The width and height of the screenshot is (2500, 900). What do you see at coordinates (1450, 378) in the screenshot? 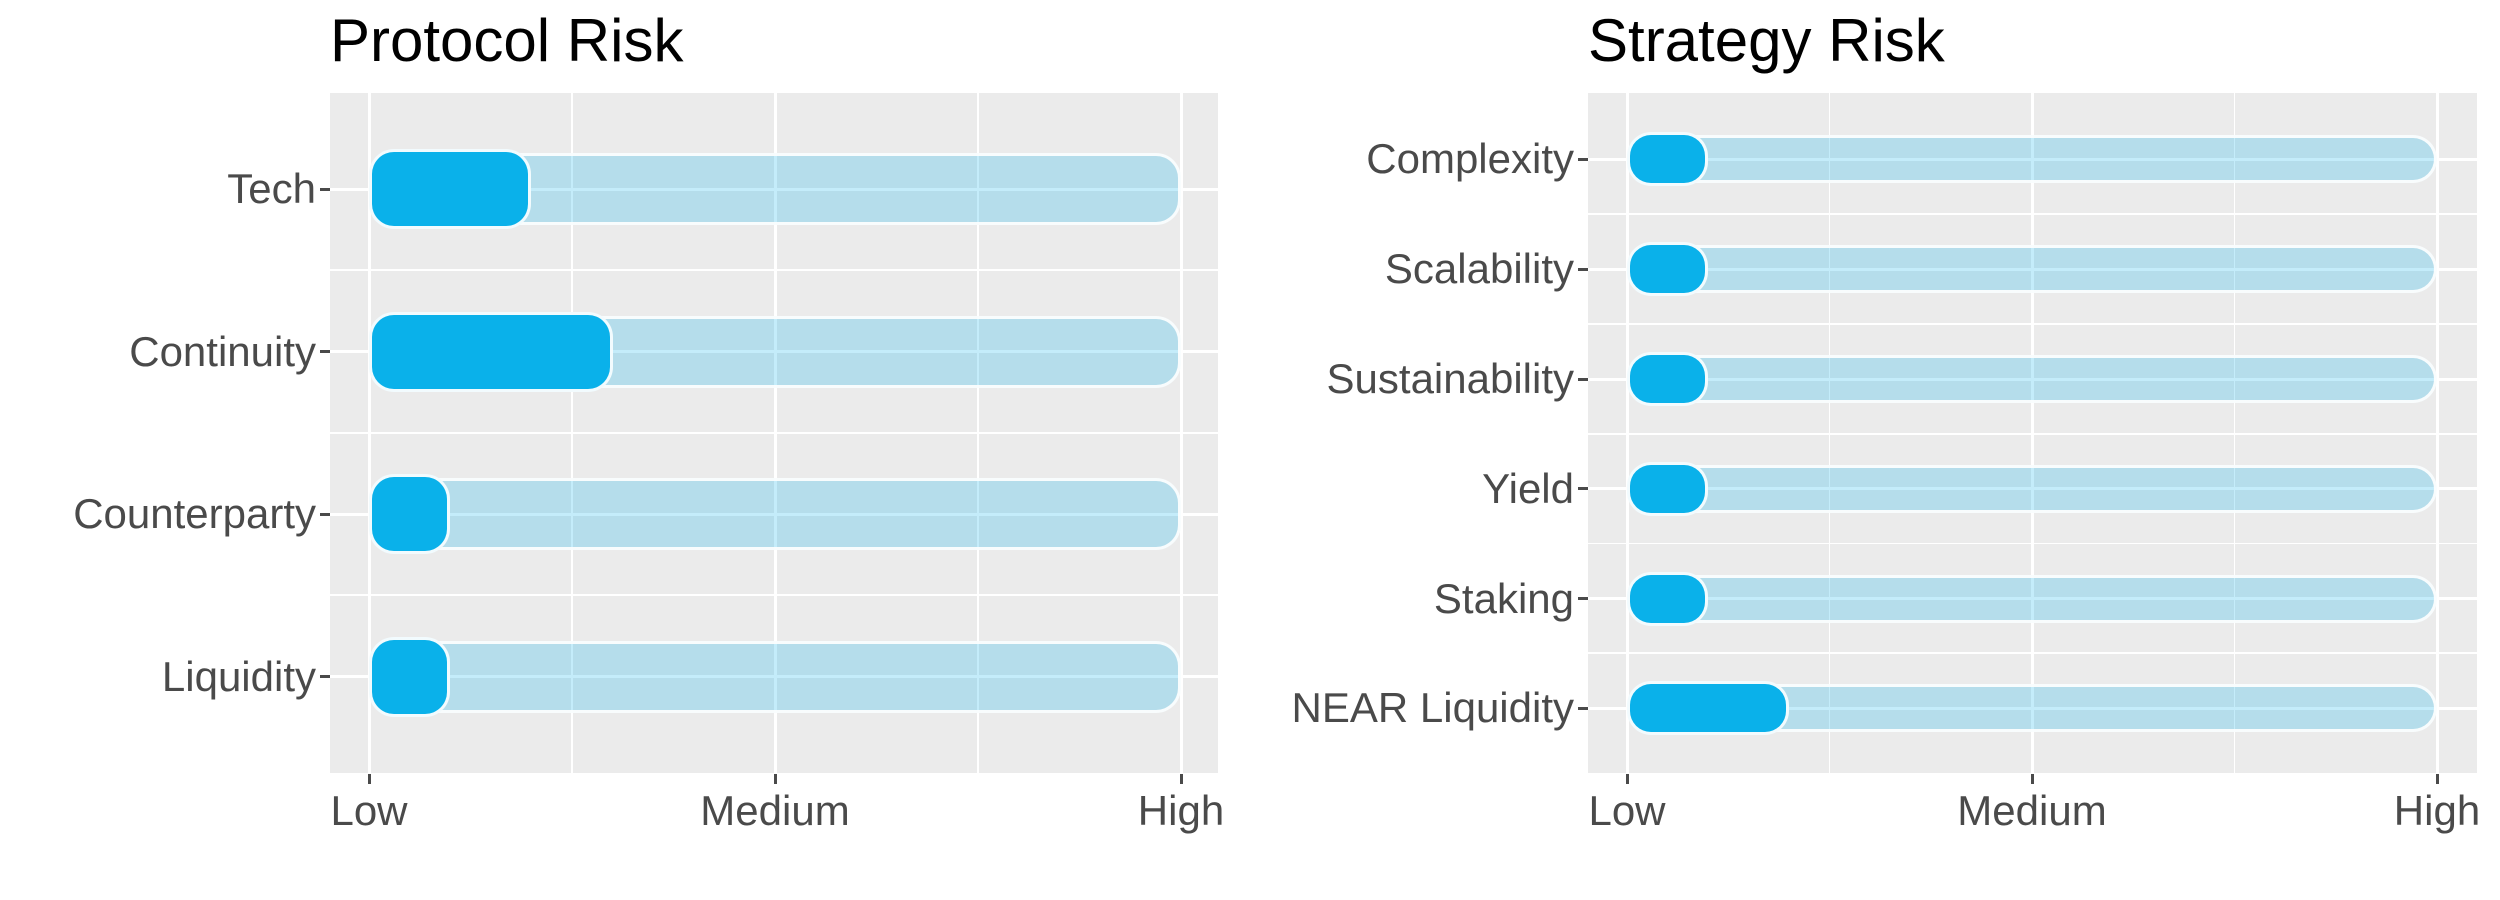
I see `category-label: Sustainability` at bounding box center [1450, 378].